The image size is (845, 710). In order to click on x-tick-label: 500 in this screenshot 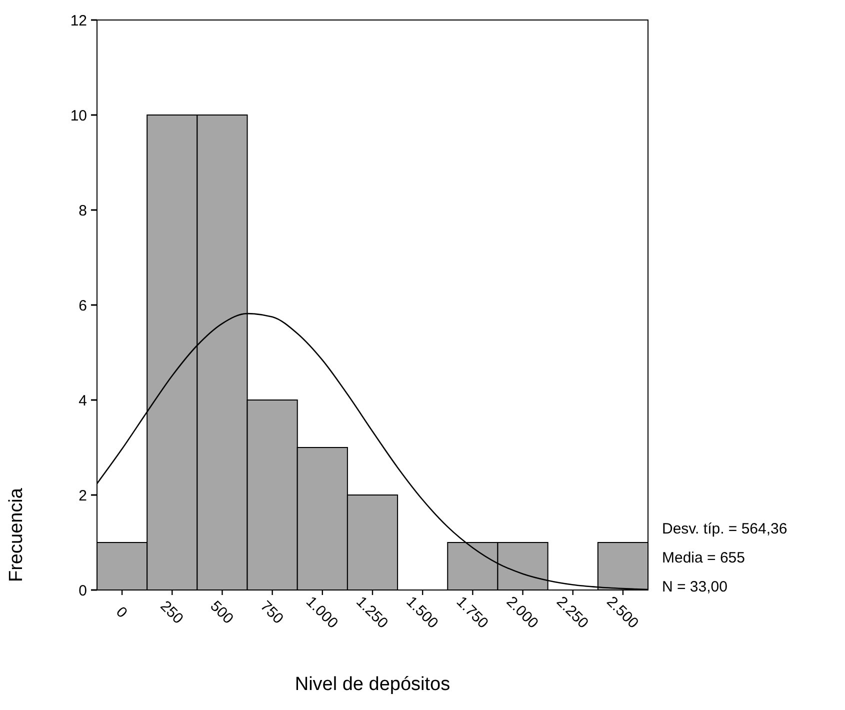, I will do `click(221, 613)`.